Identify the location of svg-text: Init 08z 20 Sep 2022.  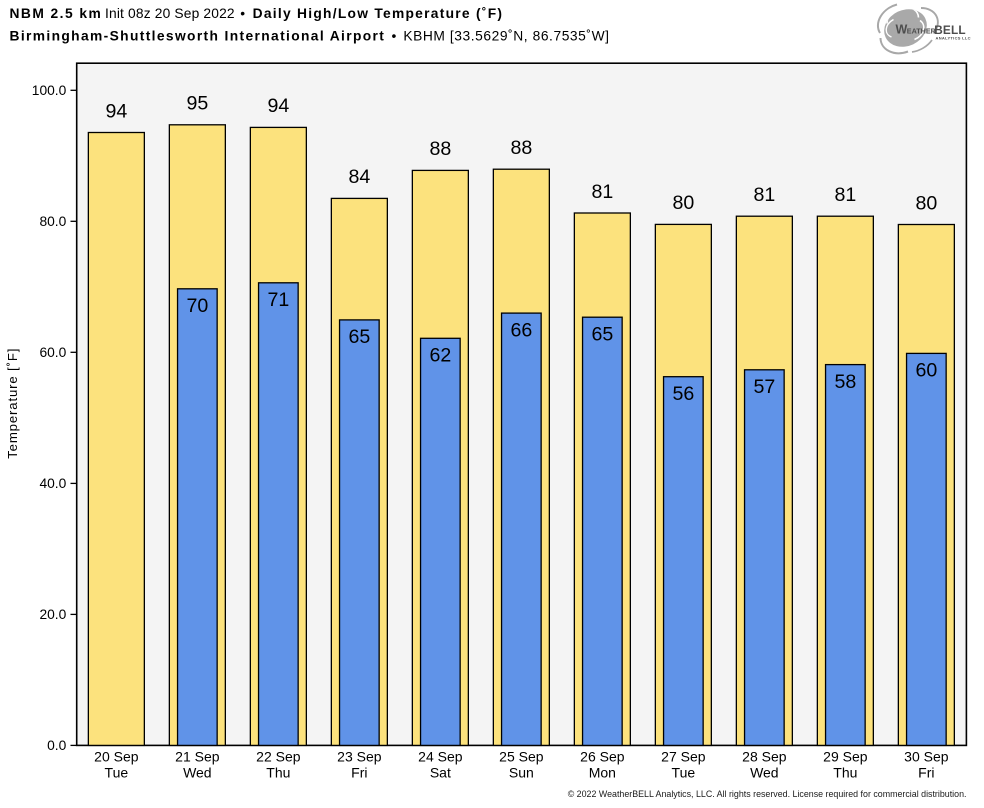
(170, 13).